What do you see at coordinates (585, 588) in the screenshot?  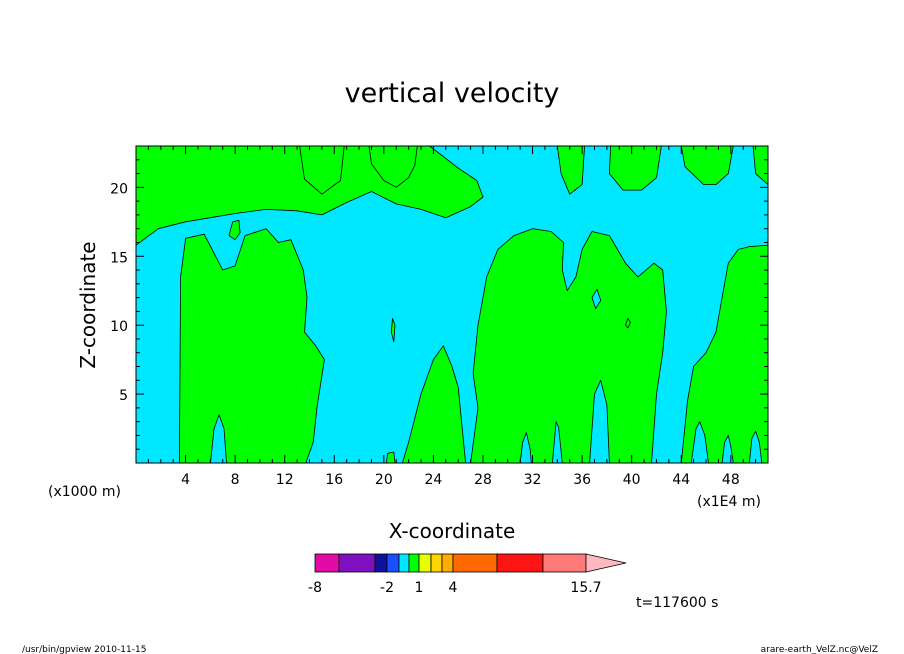 I see `colorbar-label: 15.7` at bounding box center [585, 588].